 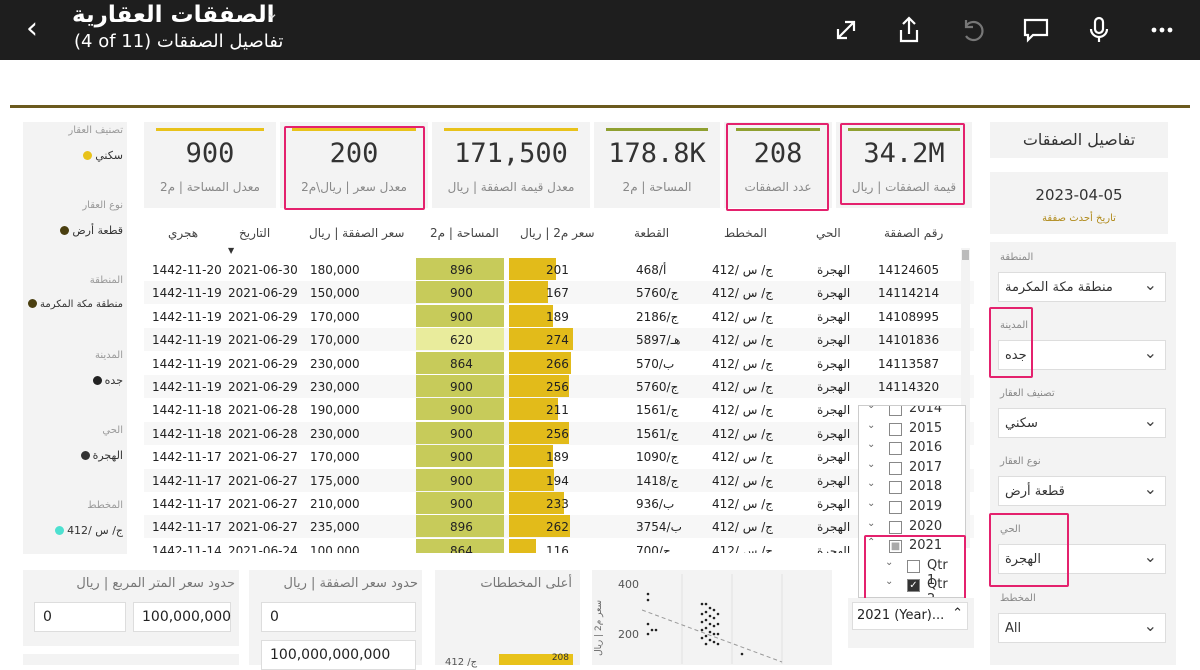 I want to click on price-cell-bar, so click(x=532, y=269).